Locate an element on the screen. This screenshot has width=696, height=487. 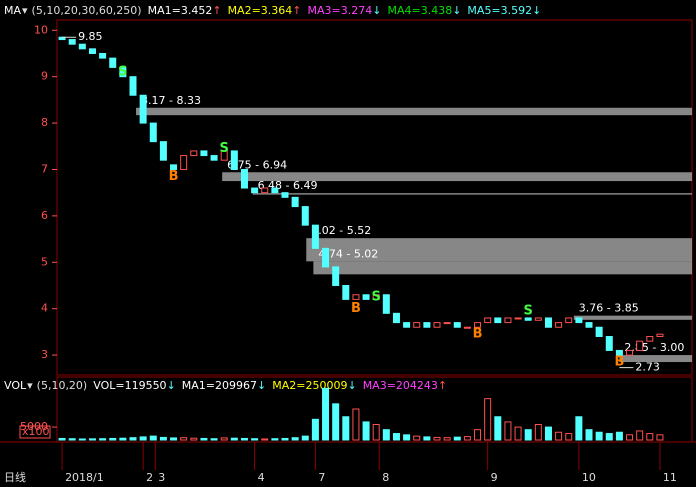
y-tick-label: 9 is located at coordinates (44, 76).